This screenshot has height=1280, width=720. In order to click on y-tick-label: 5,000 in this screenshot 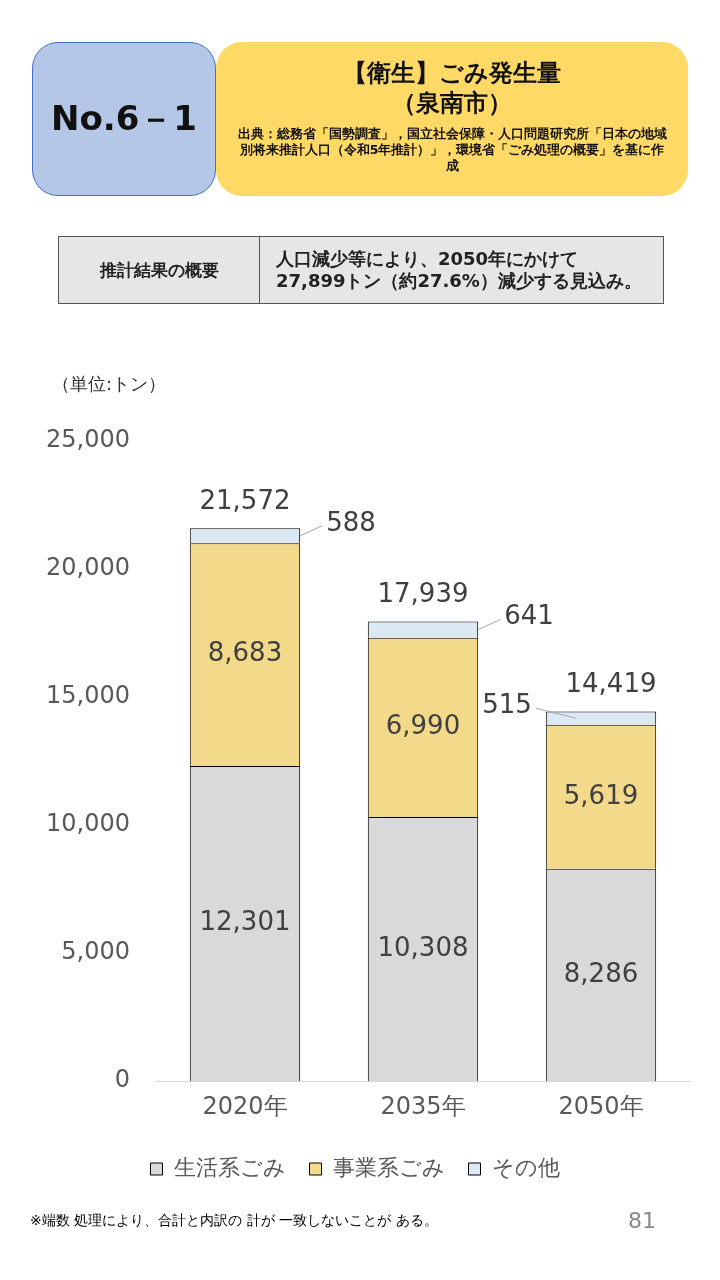, I will do `click(95, 951)`.